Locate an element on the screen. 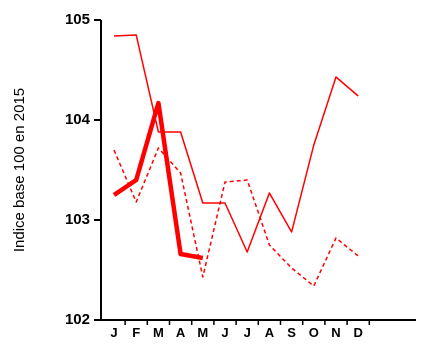  y-tick-label: 103 is located at coordinates (77, 219).